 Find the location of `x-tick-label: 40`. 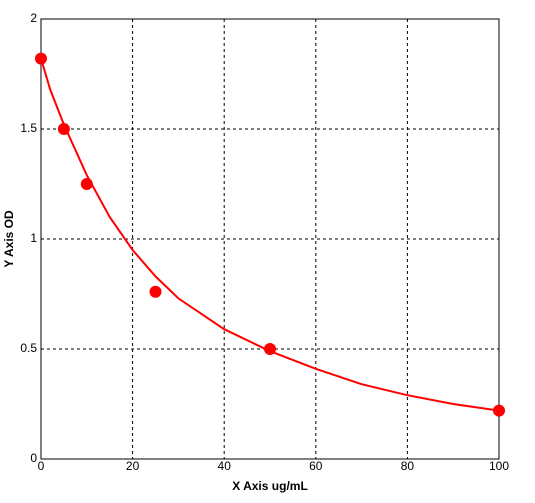

x-tick-label: 40 is located at coordinates (225, 466).